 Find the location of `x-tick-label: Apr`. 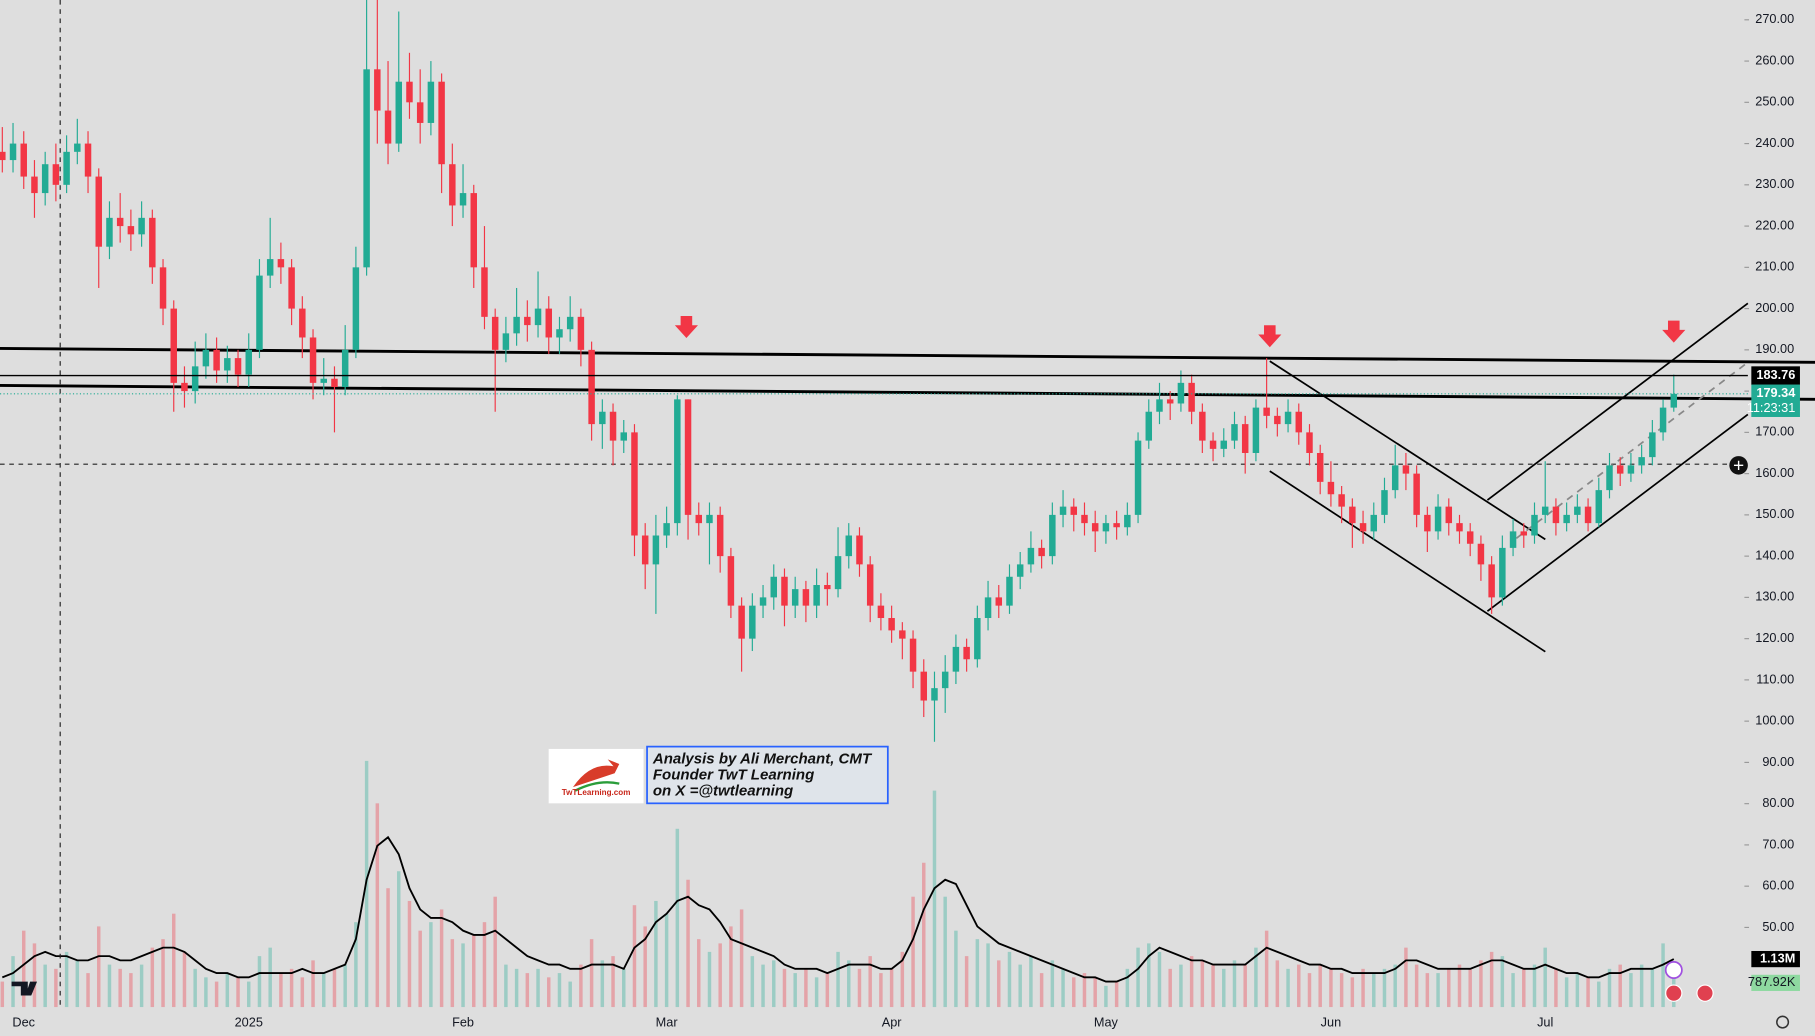

x-tick-label: Apr is located at coordinates (892, 1022).